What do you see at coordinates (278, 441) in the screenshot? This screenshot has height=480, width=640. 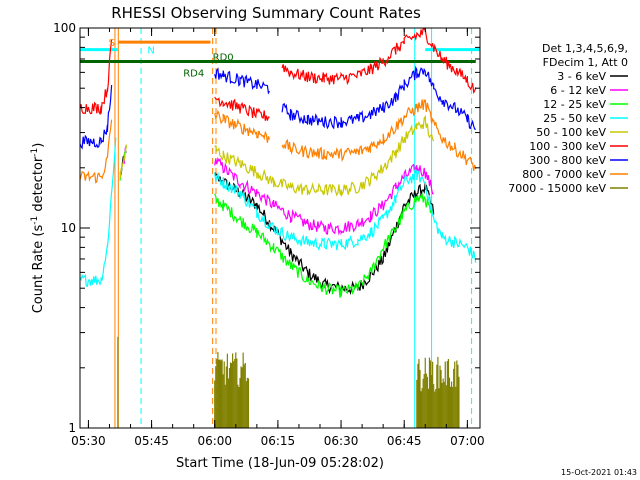 I see `x-tick-label-3: 06:15` at bounding box center [278, 441].